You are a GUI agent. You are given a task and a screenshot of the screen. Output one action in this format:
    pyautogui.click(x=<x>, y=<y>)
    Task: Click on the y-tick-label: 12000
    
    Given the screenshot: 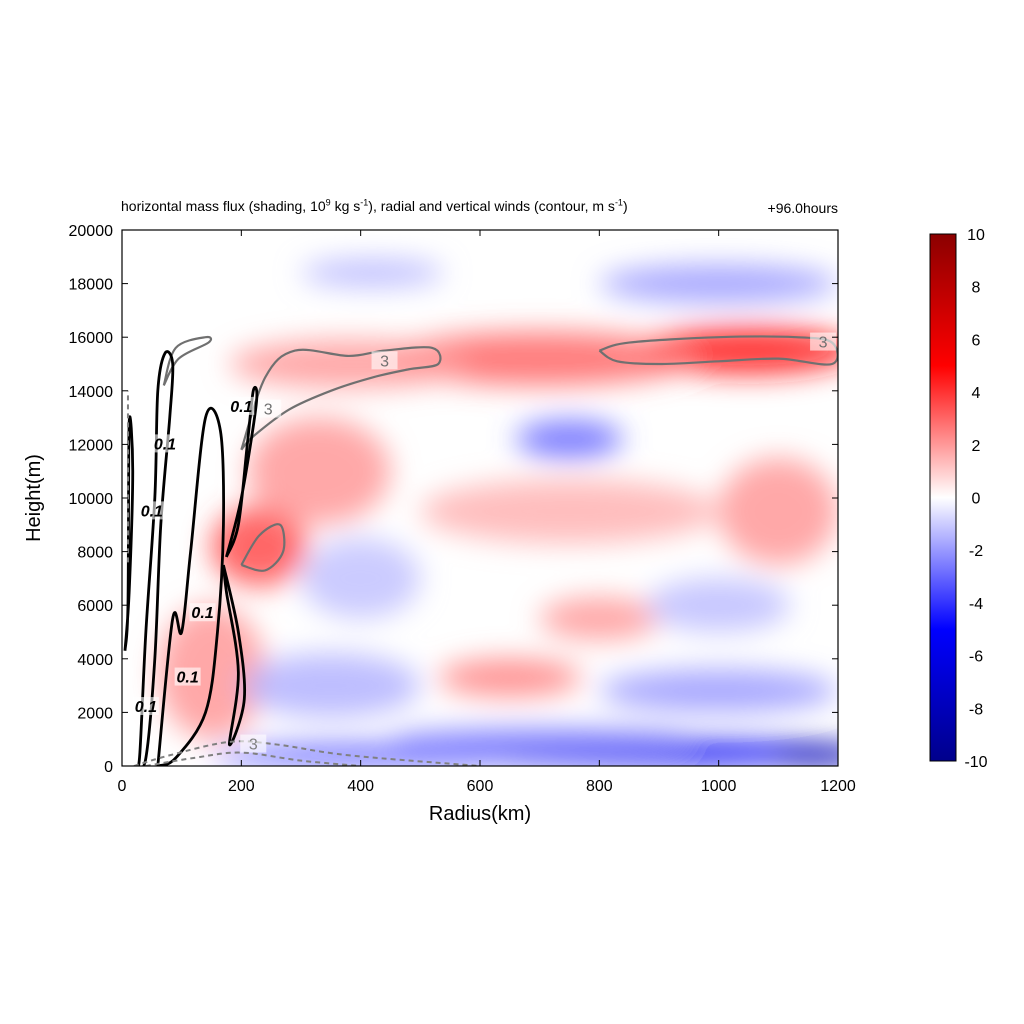 What is the action you would take?
    pyautogui.click(x=91, y=445)
    